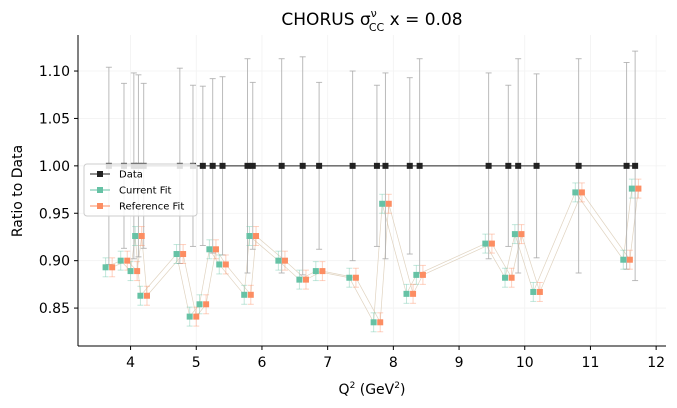 This screenshot has height=408, width=677. What do you see at coordinates (196, 363) in the screenshot?
I see `x-tick-label: 5` at bounding box center [196, 363].